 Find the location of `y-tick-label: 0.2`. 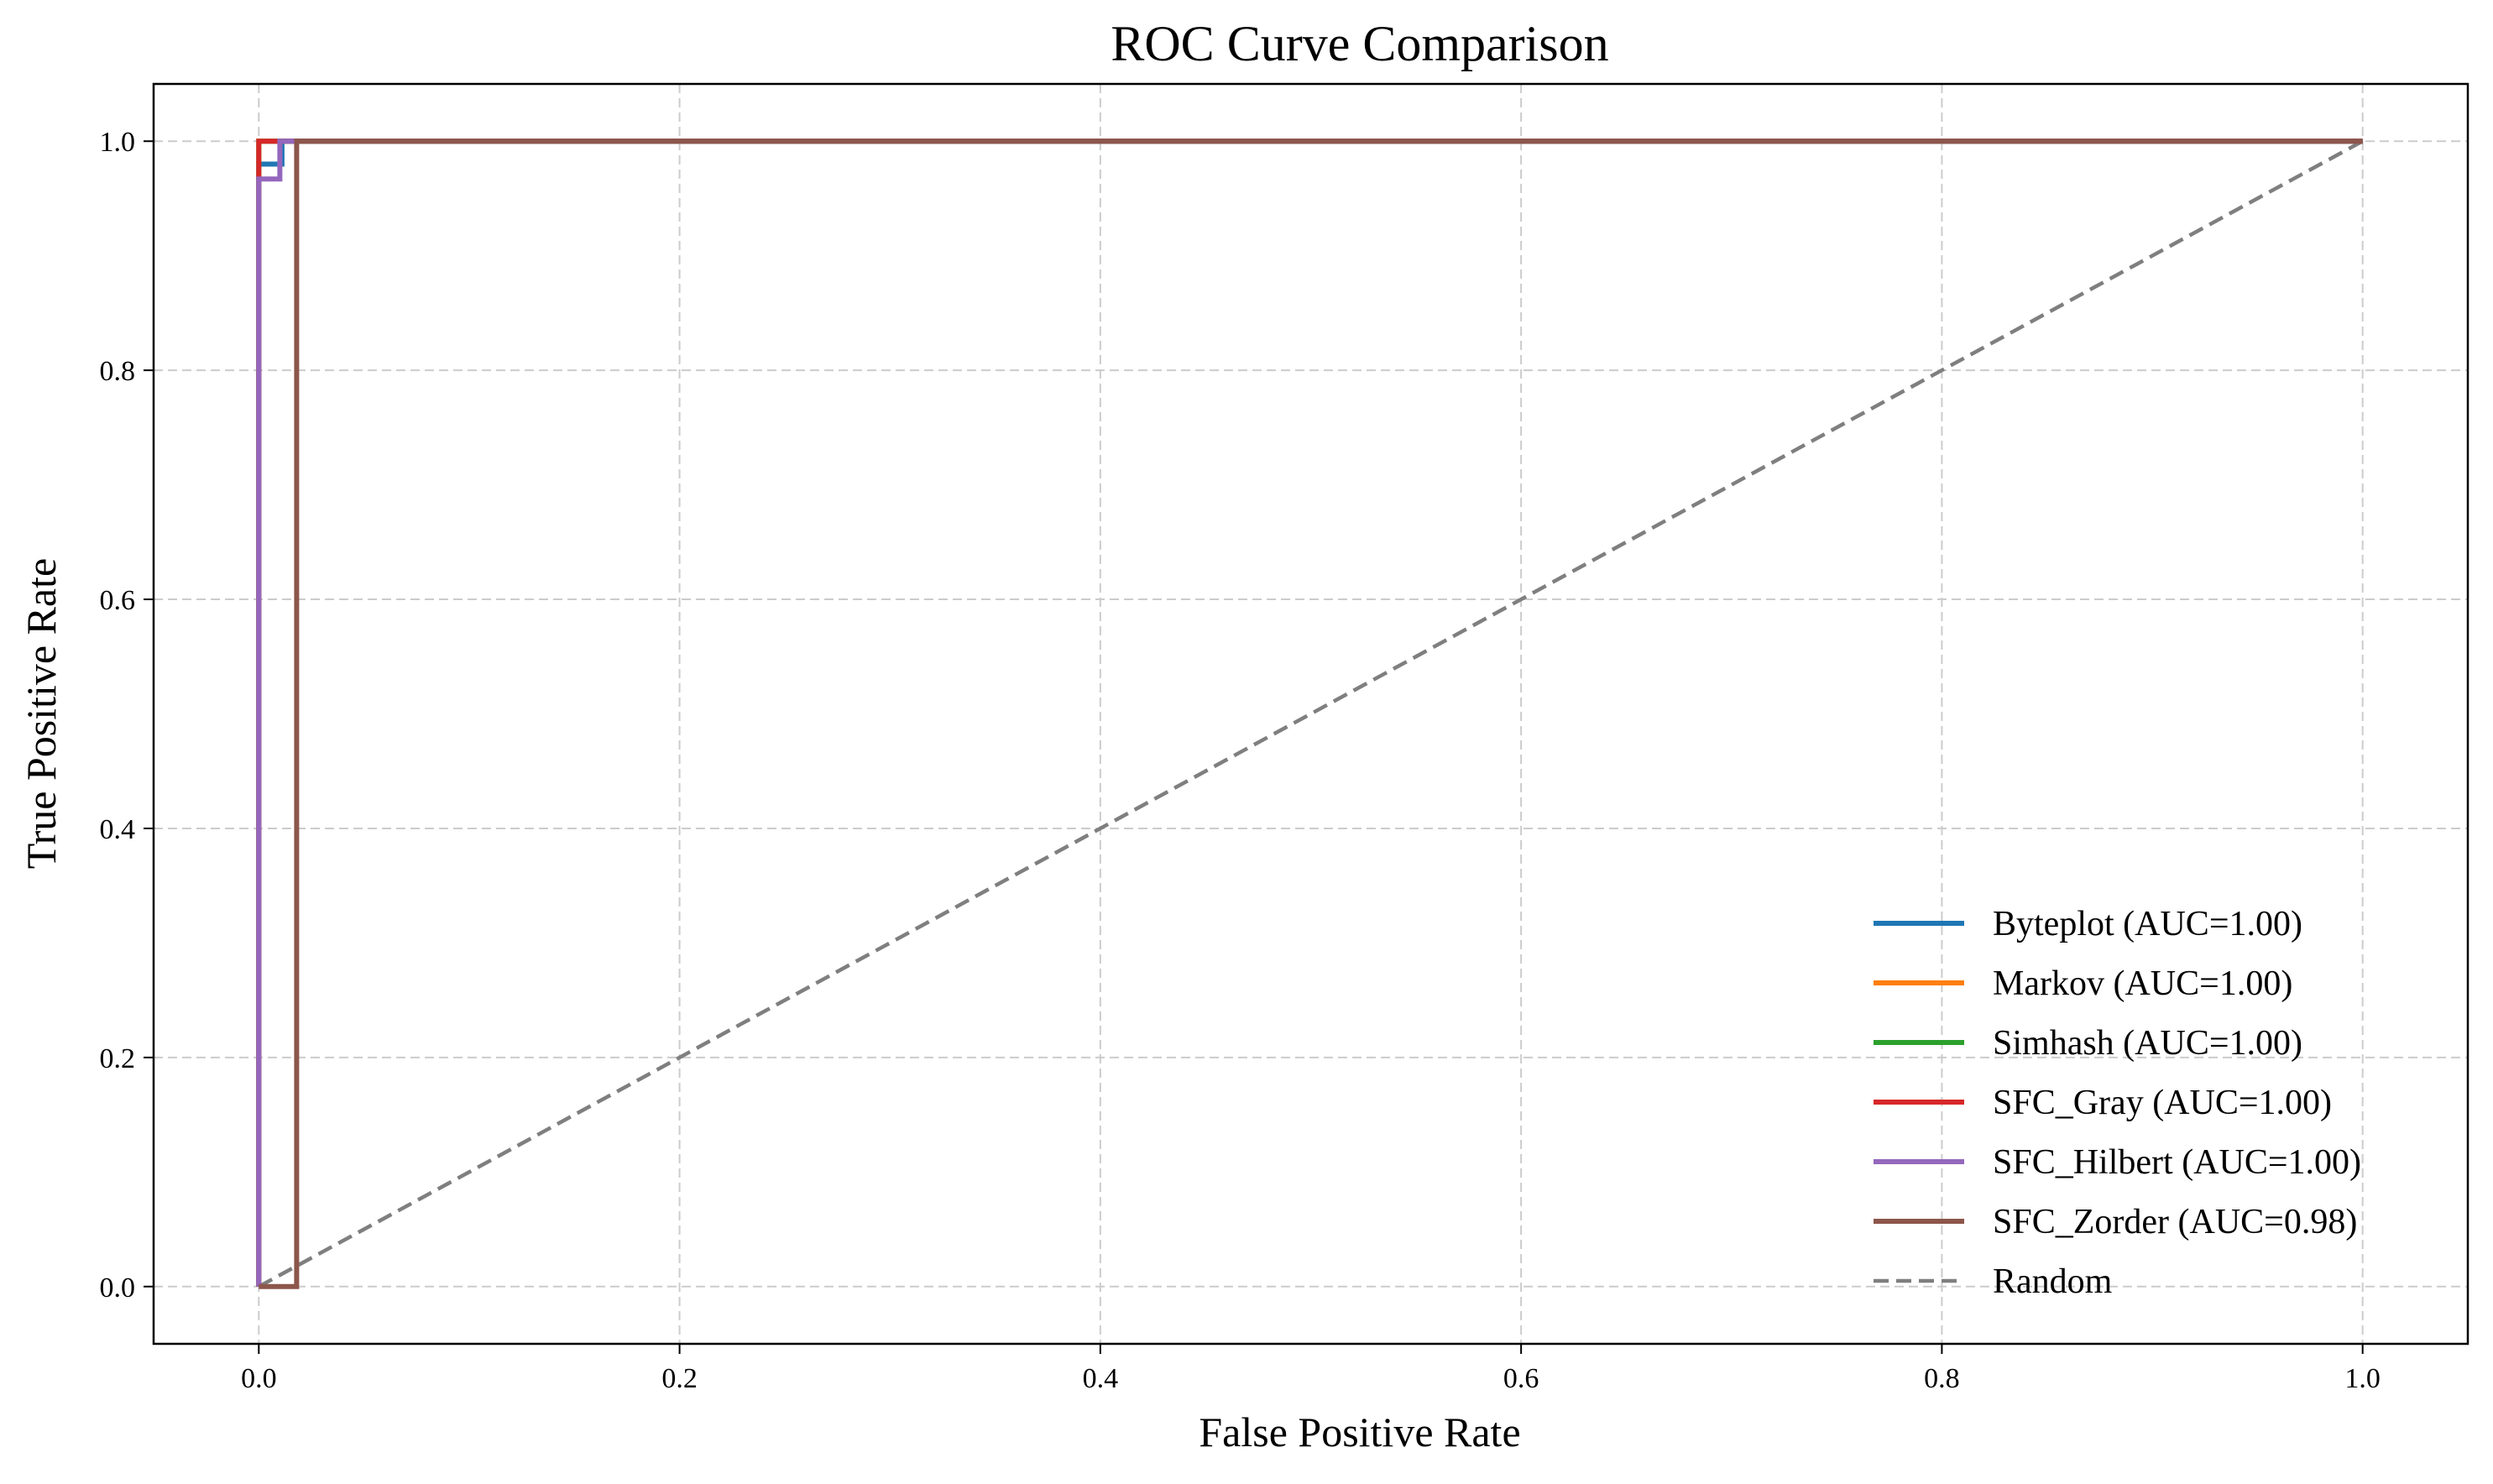

y-tick-label: 0.2 is located at coordinates (118, 1058).